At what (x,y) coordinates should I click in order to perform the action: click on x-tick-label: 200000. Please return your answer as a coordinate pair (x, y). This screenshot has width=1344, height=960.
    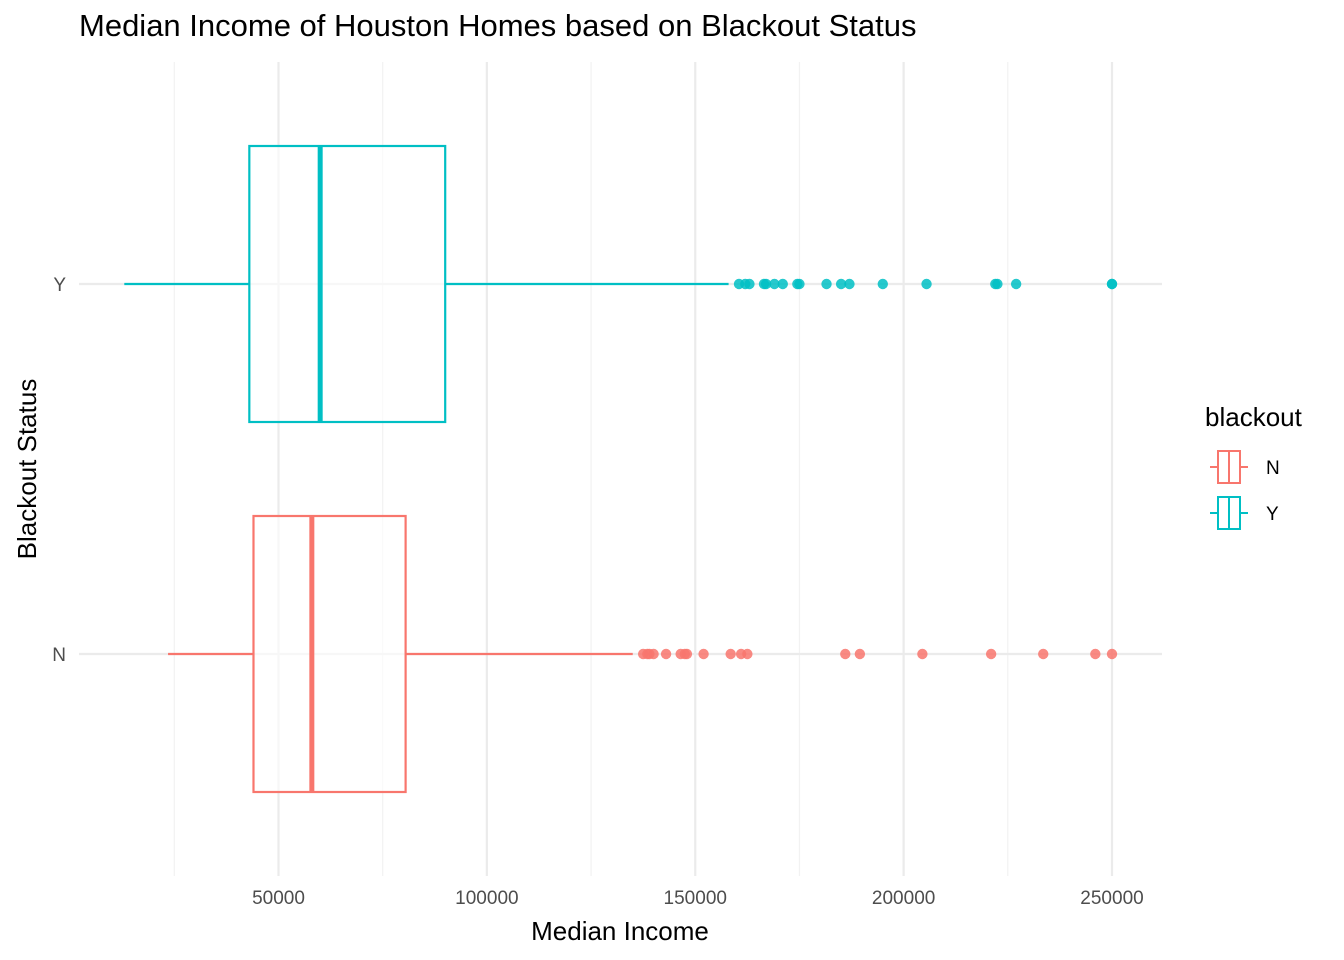
    Looking at the image, I should click on (903, 898).